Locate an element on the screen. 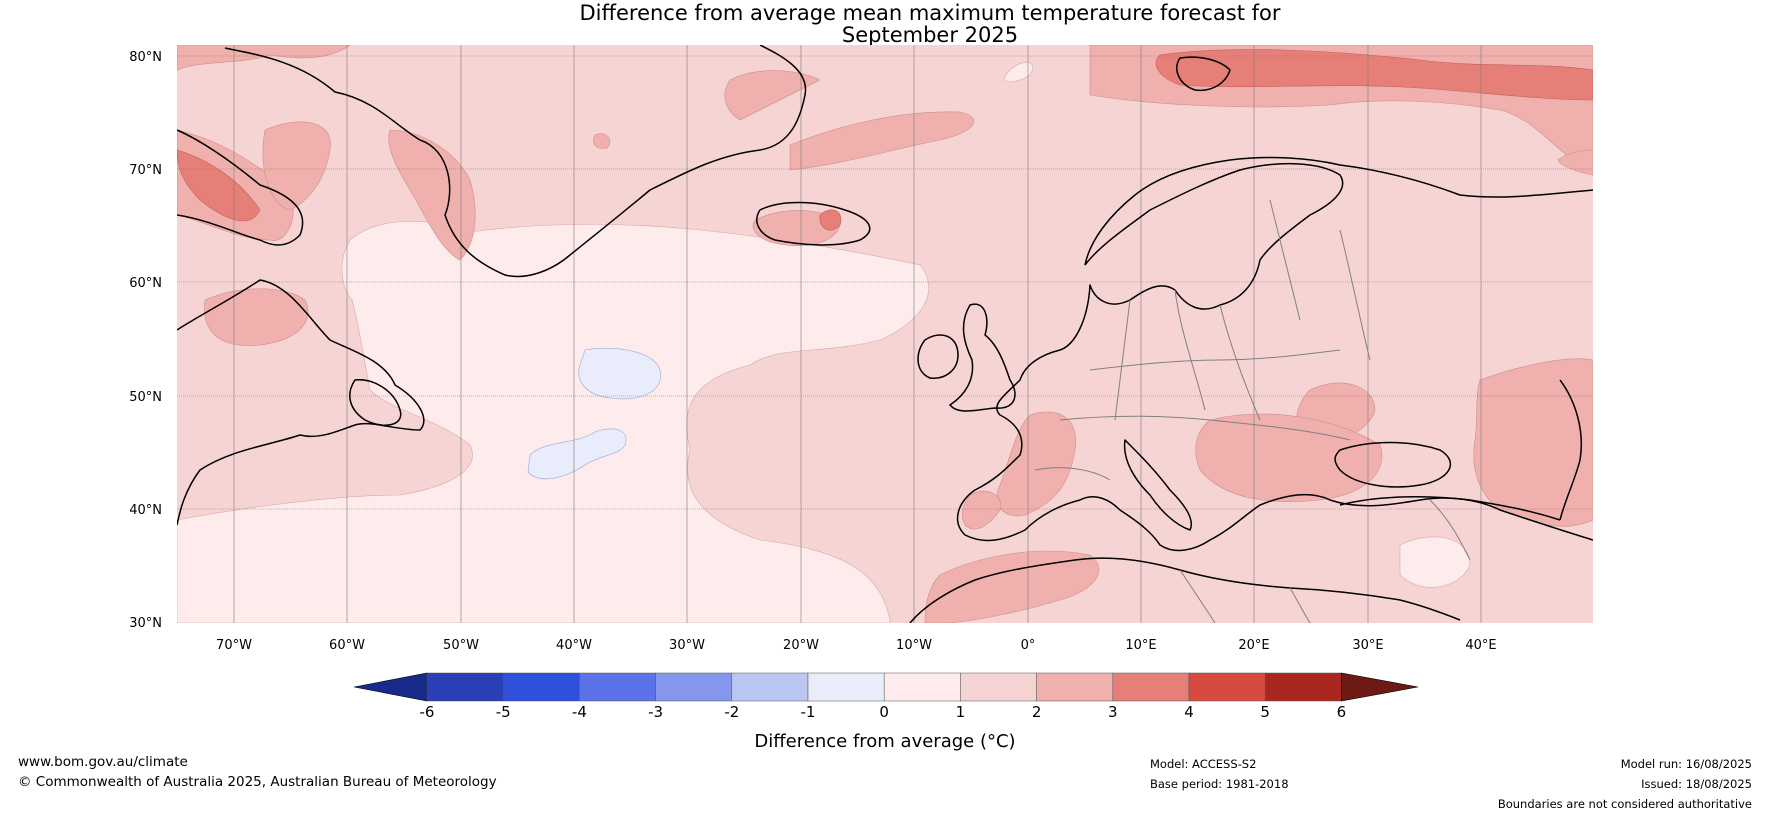 The width and height of the screenshot is (1770, 816). colorbar is located at coordinates (886, 687).